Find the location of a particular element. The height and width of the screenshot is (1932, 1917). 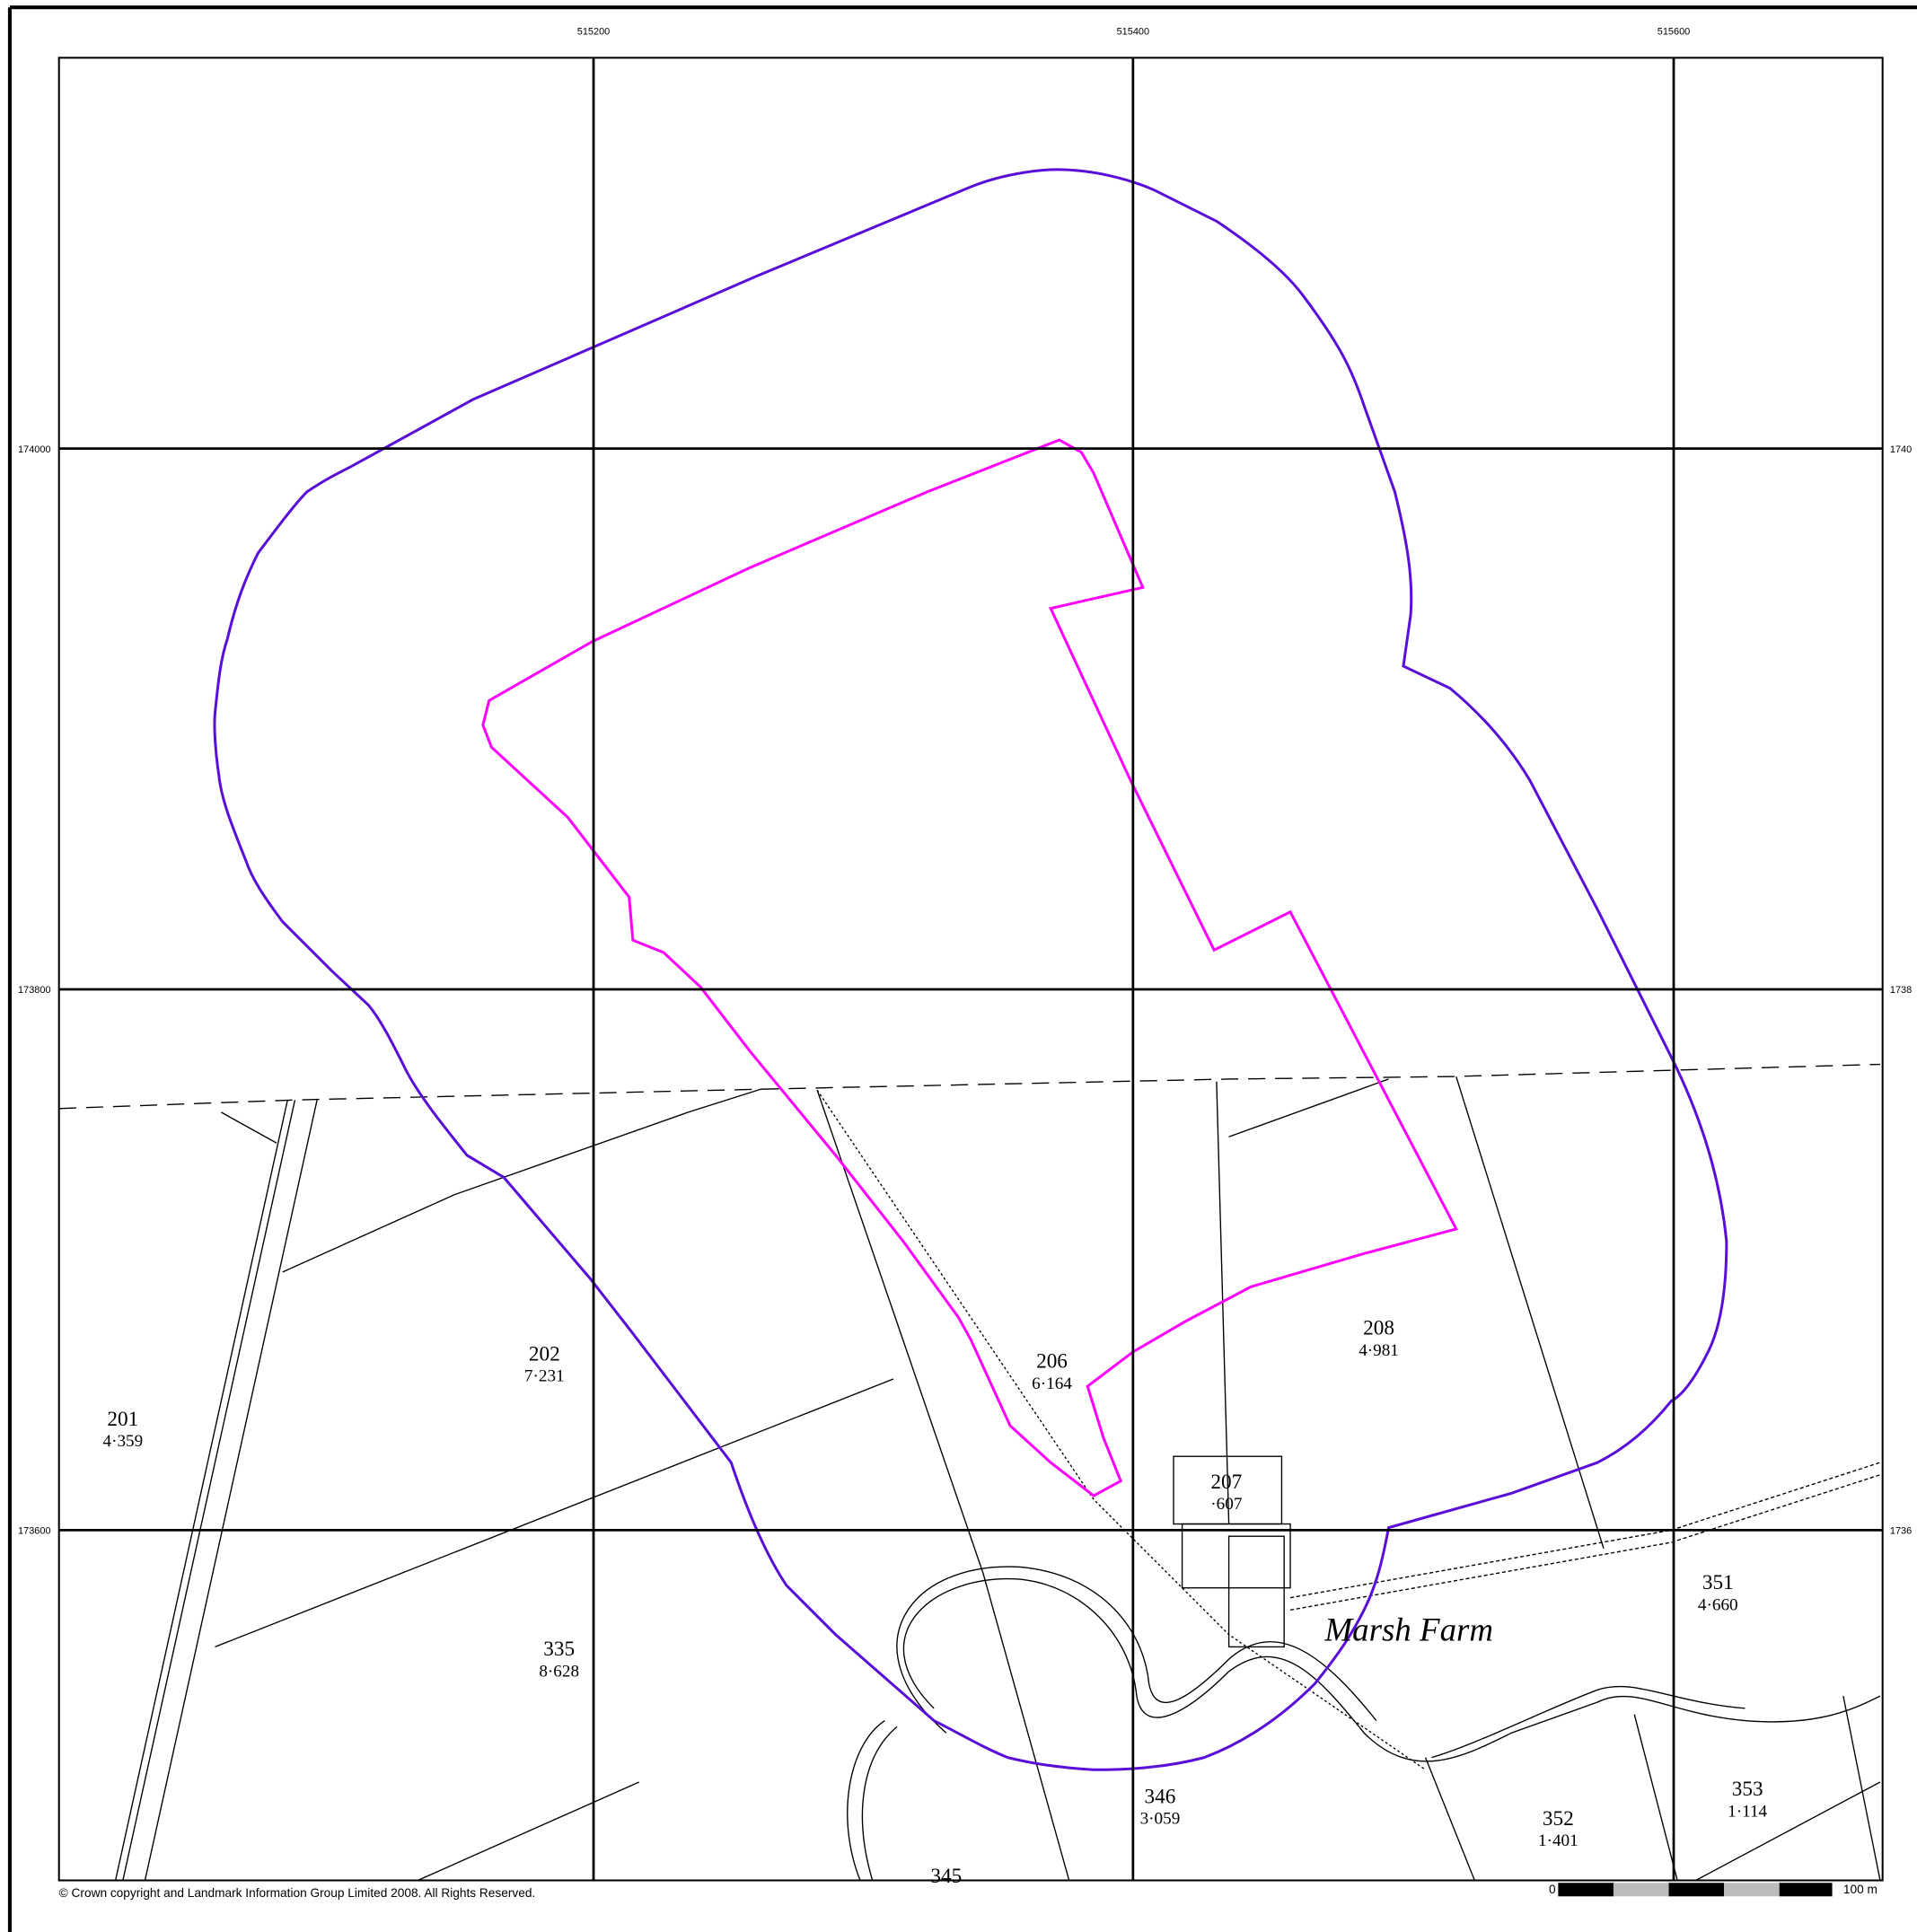

parcel-number: 346 is located at coordinates (1160, 1796).